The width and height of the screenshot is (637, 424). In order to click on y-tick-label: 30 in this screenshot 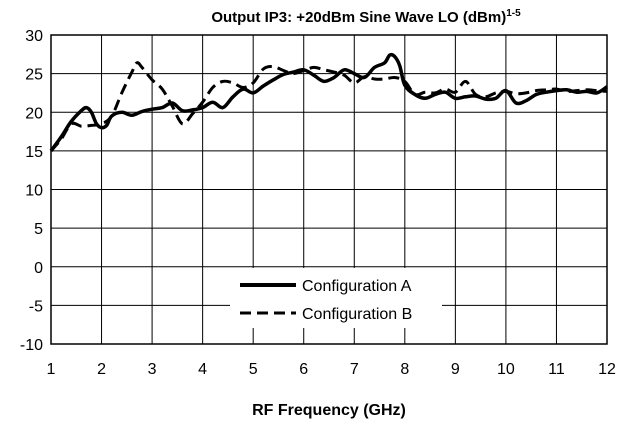, I will do `click(34, 36)`.